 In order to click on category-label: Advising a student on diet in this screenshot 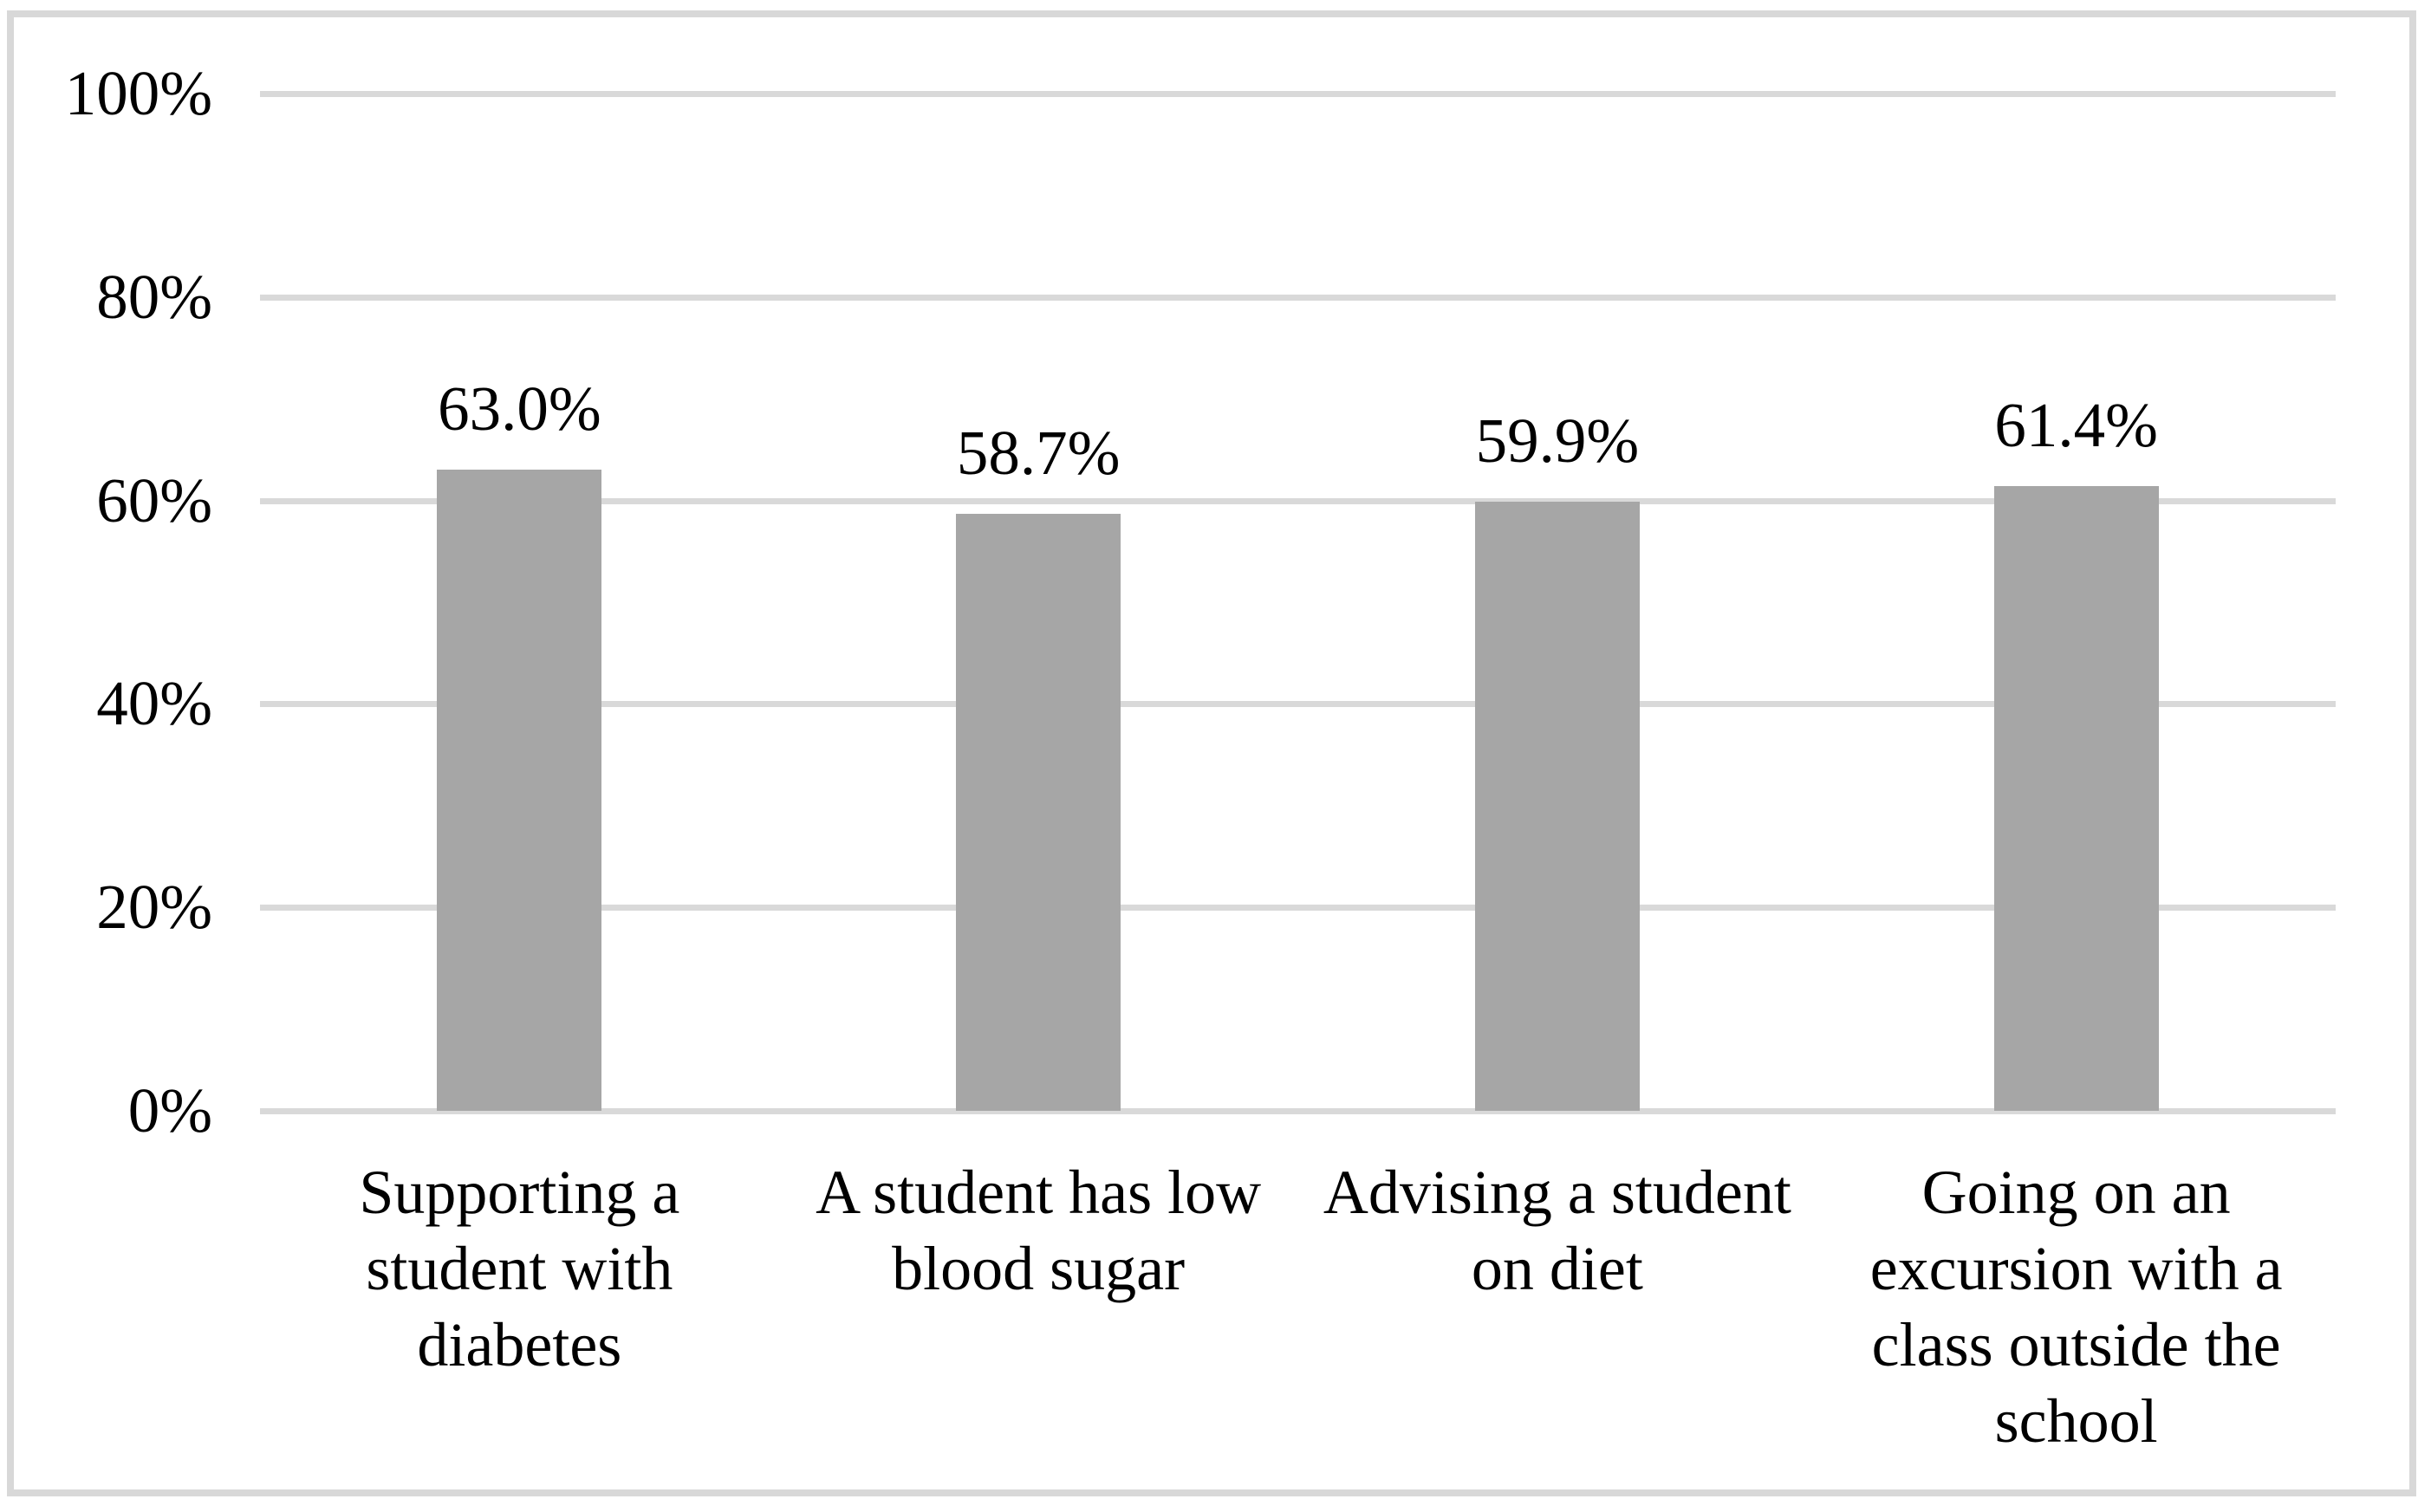, I will do `click(1557, 1230)`.